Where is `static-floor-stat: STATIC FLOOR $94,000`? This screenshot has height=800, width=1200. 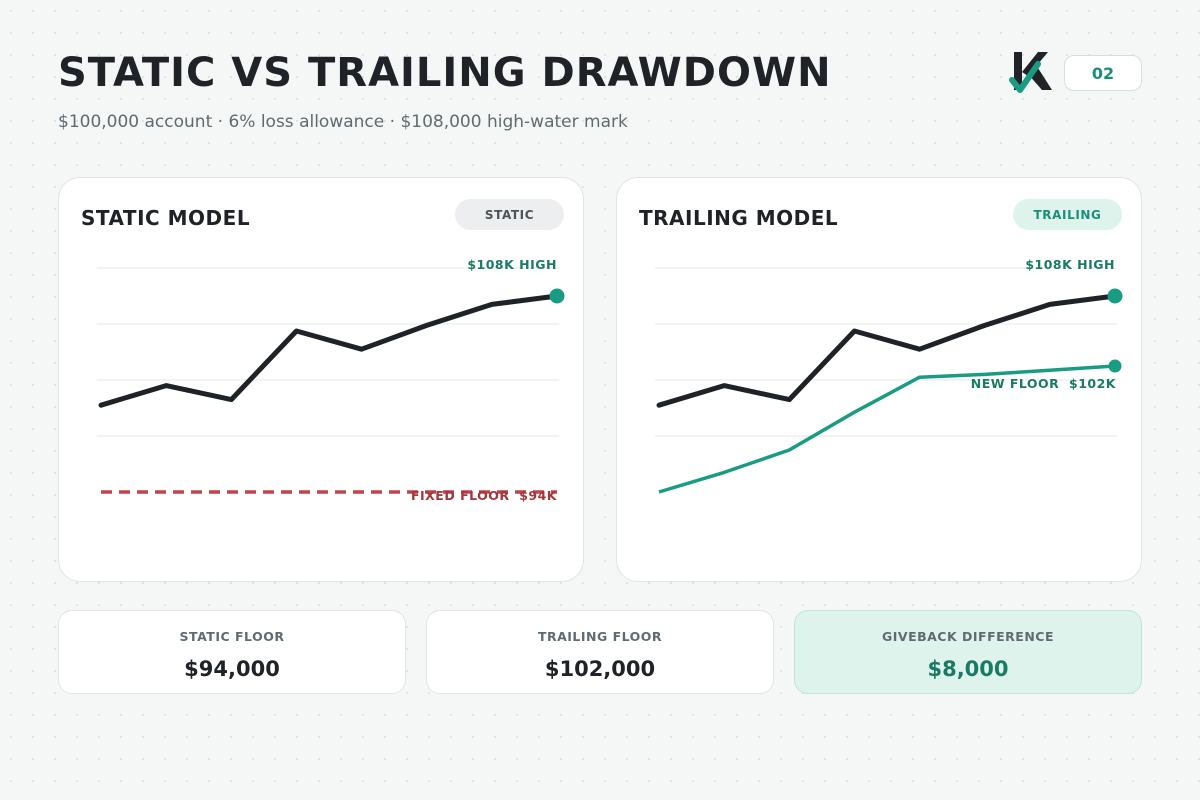
static-floor-stat: STATIC FLOOR $94,000 is located at coordinates (232, 652).